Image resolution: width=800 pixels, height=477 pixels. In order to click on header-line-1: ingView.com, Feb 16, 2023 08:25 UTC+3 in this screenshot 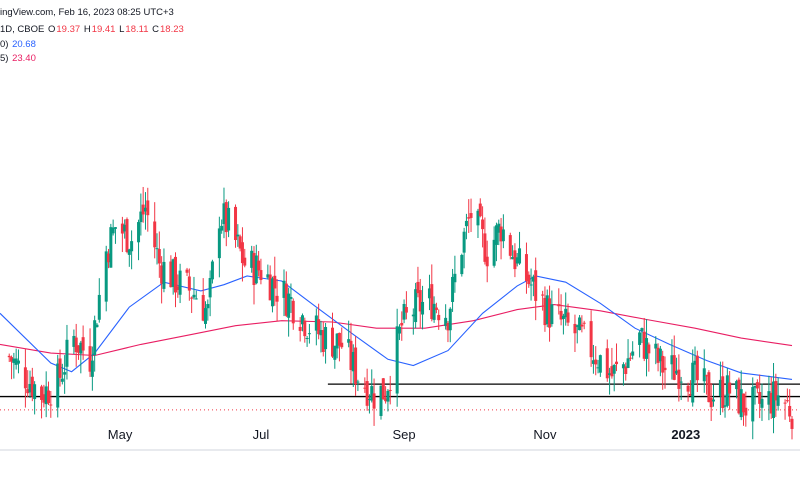, I will do `click(87, 12)`.